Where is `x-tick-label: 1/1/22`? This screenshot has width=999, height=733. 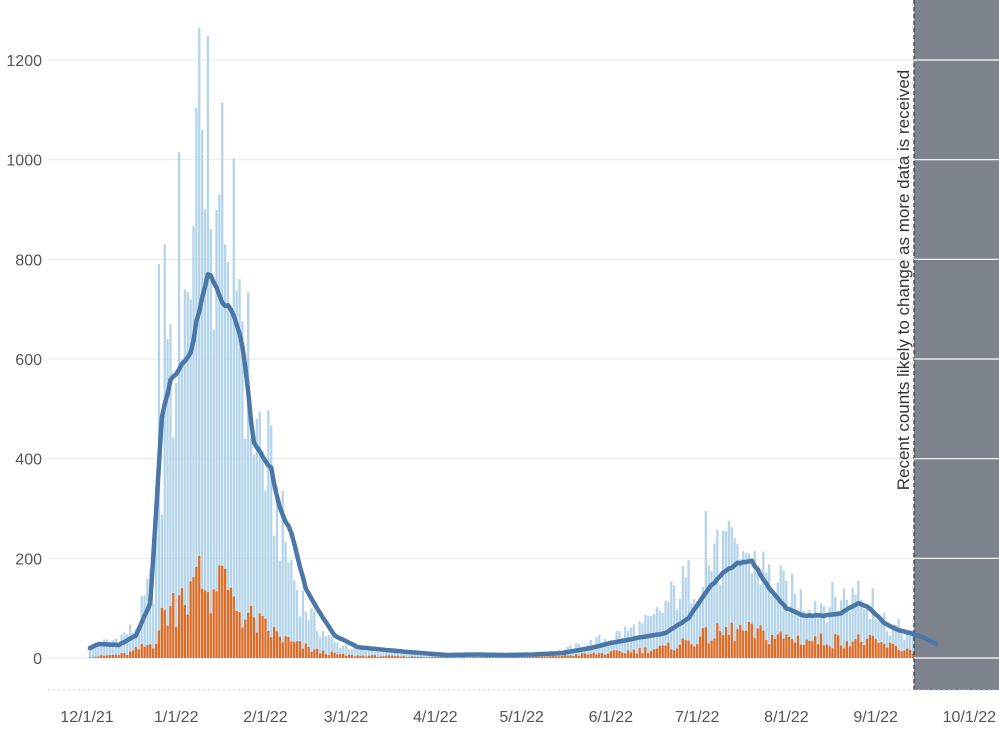
x-tick-label: 1/1/22 is located at coordinates (176, 717).